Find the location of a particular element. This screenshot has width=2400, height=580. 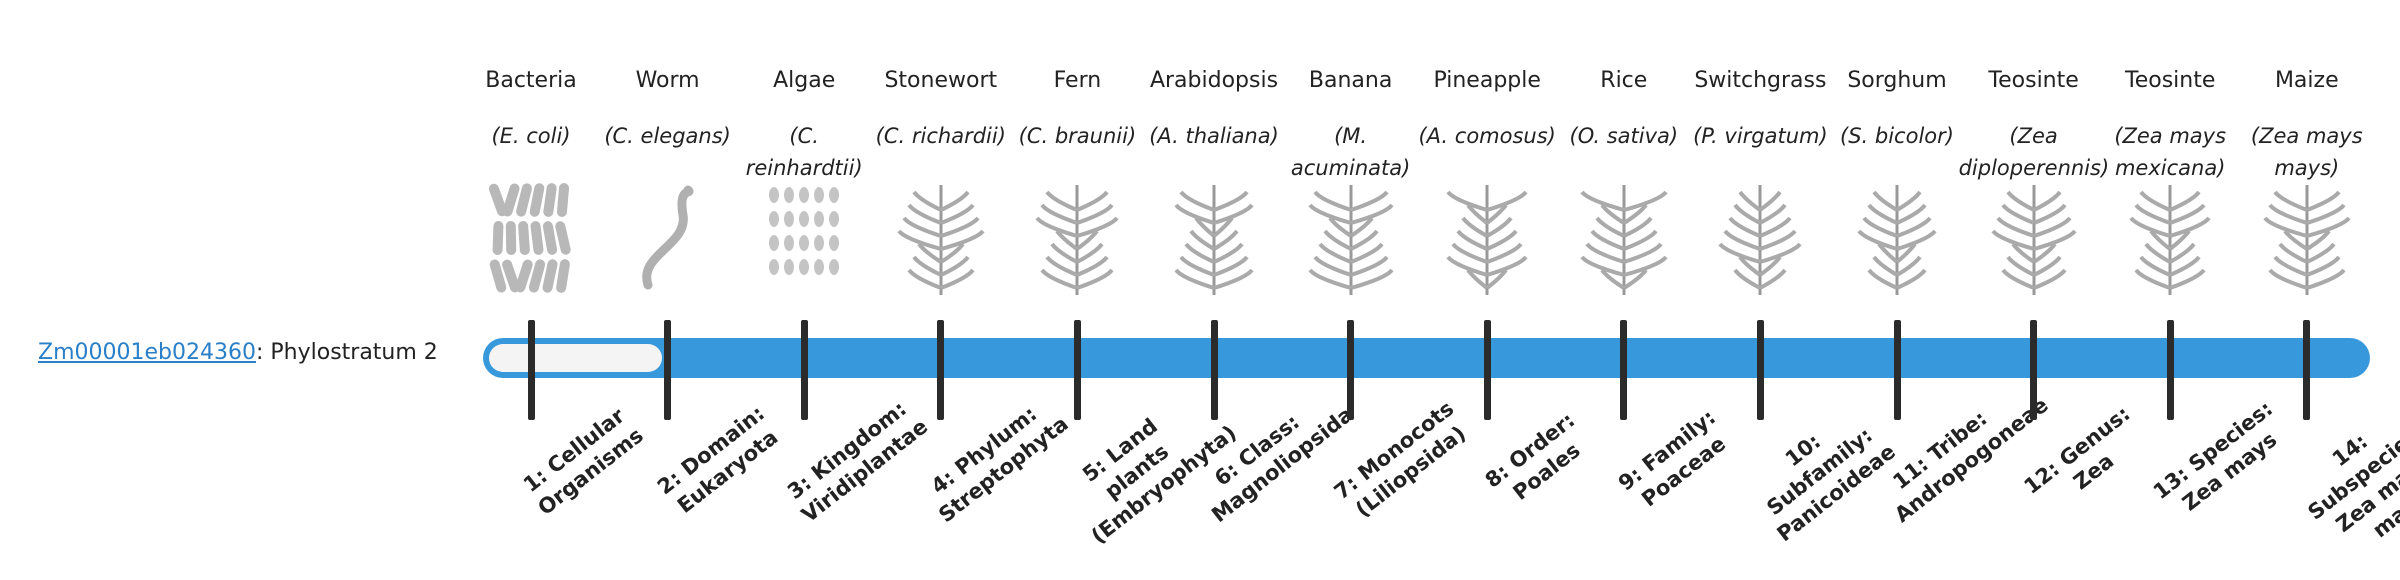

scientific-name: (Zea mays mays) is located at coordinates (2306, 152).